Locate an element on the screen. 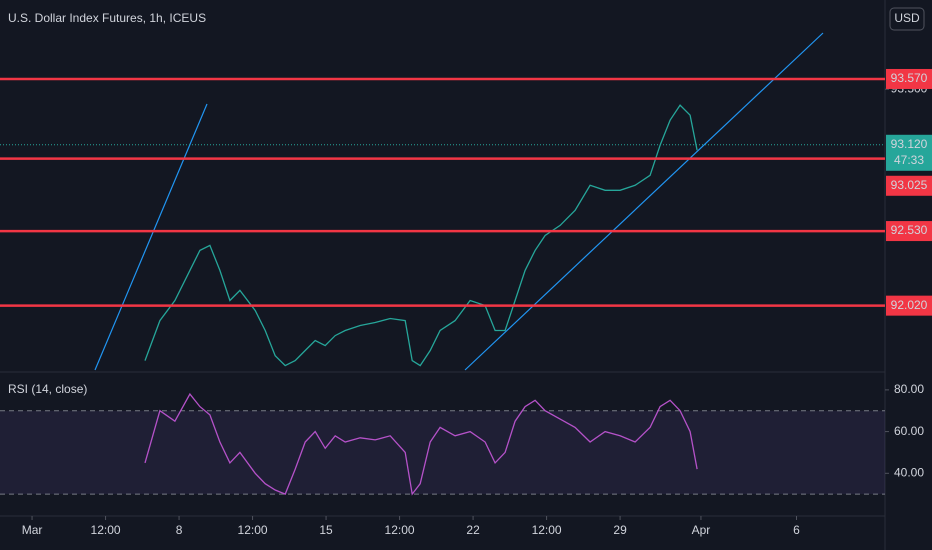 This screenshot has width=932, height=550. trend-line is located at coordinates (151, 237).